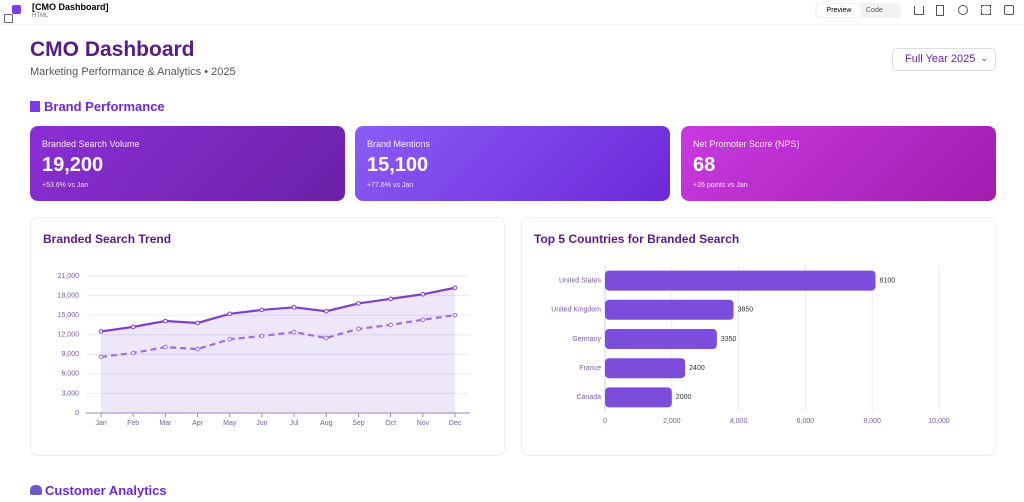 The height and width of the screenshot is (502, 1024). I want to click on y-tick-label: 0, so click(77, 413).